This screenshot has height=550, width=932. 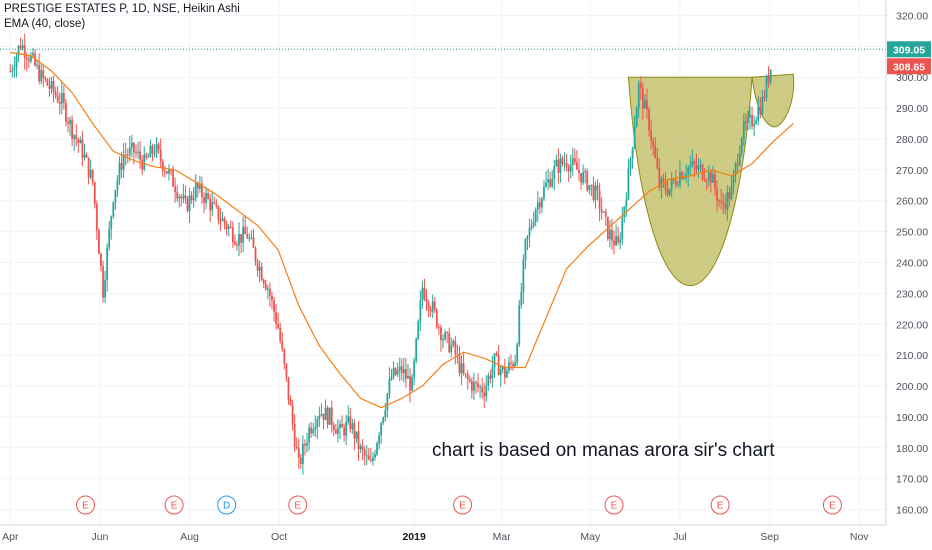 I want to click on y-tick-label: 240.00, so click(x=912, y=264).